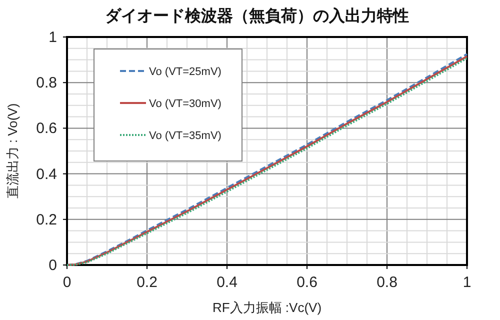 The width and height of the screenshot is (500, 320). What do you see at coordinates (185, 136) in the screenshot?
I see `legend-label: Vo (VT=35mV)` at bounding box center [185, 136].